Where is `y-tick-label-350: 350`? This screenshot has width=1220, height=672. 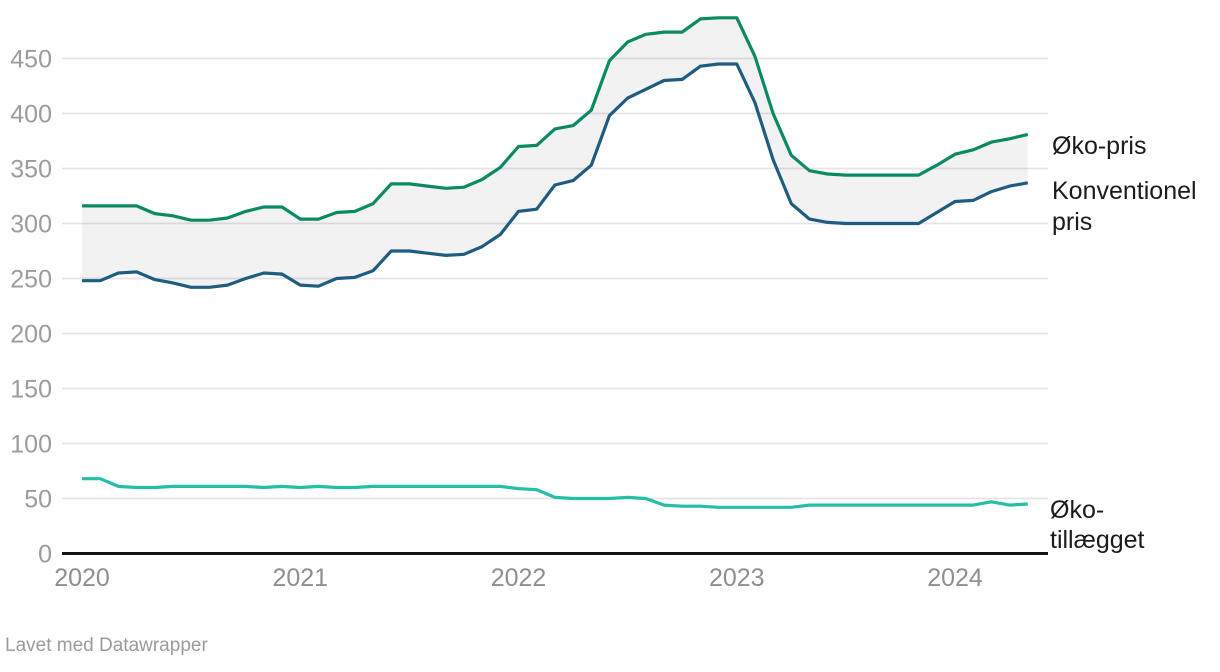 y-tick-label-350: 350 is located at coordinates (31, 170).